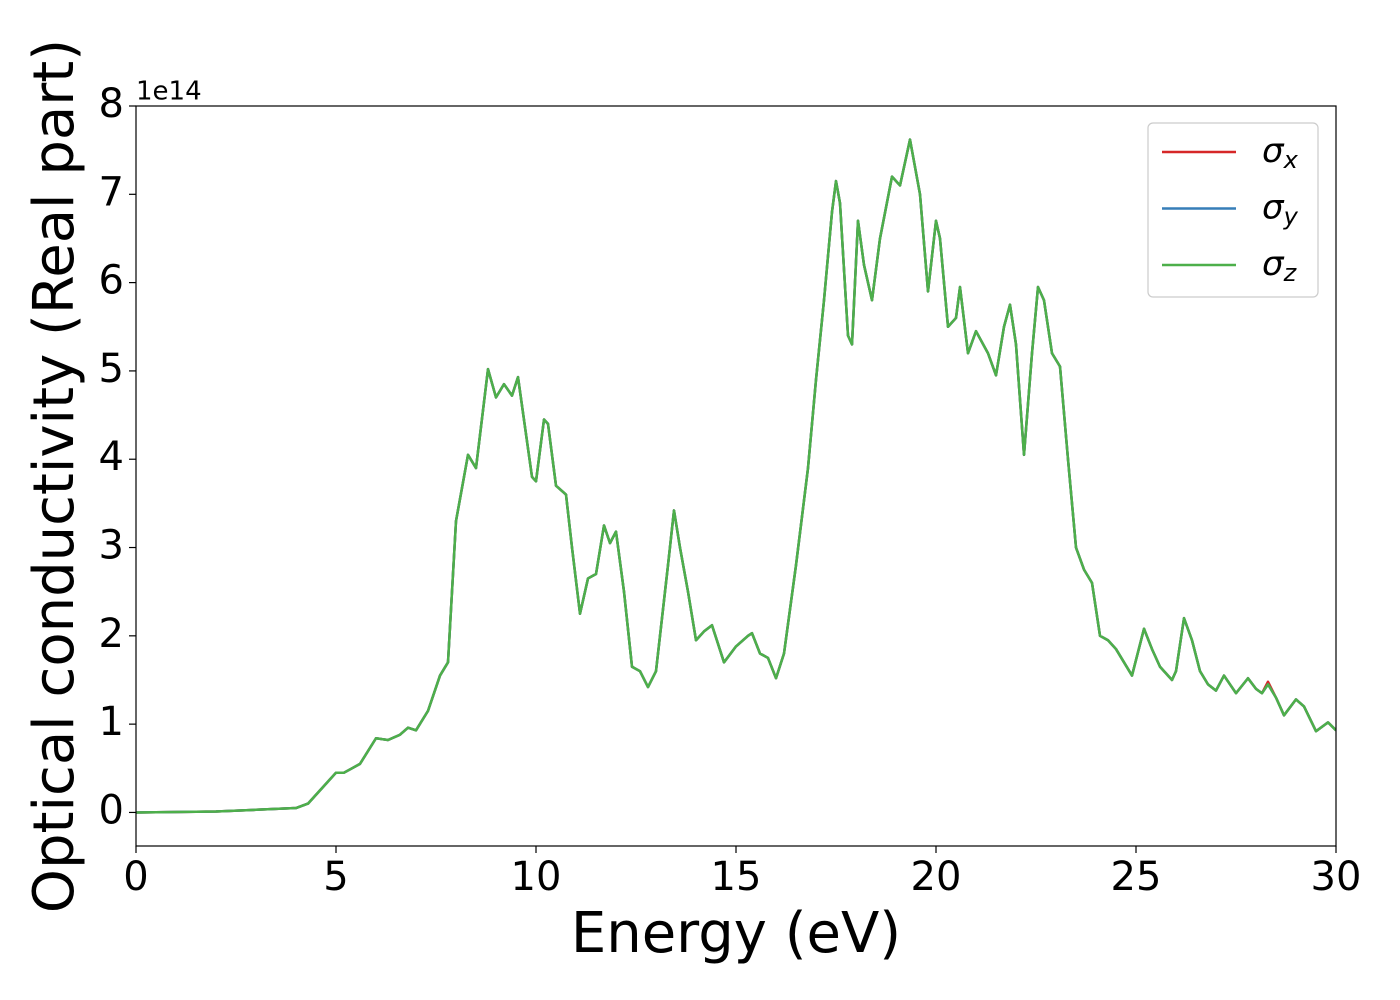 This screenshot has width=1400, height=1000. I want to click on y-tick-label: 7, so click(111, 192).